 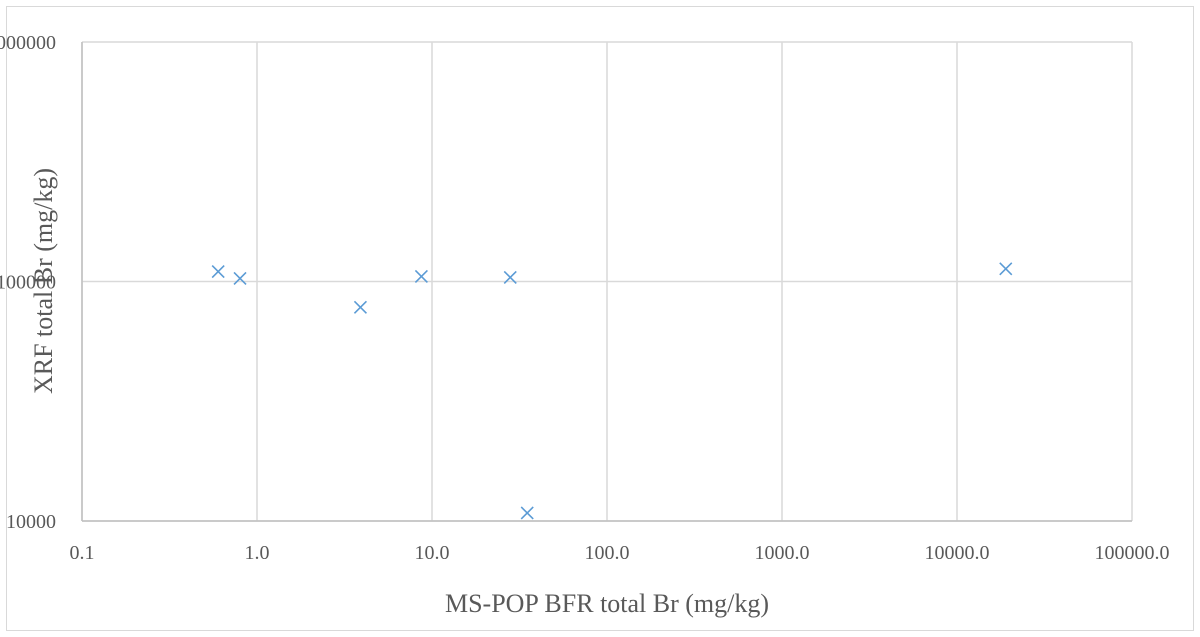 What do you see at coordinates (957, 553) in the screenshot?
I see `x-tick-label: 10000.0` at bounding box center [957, 553].